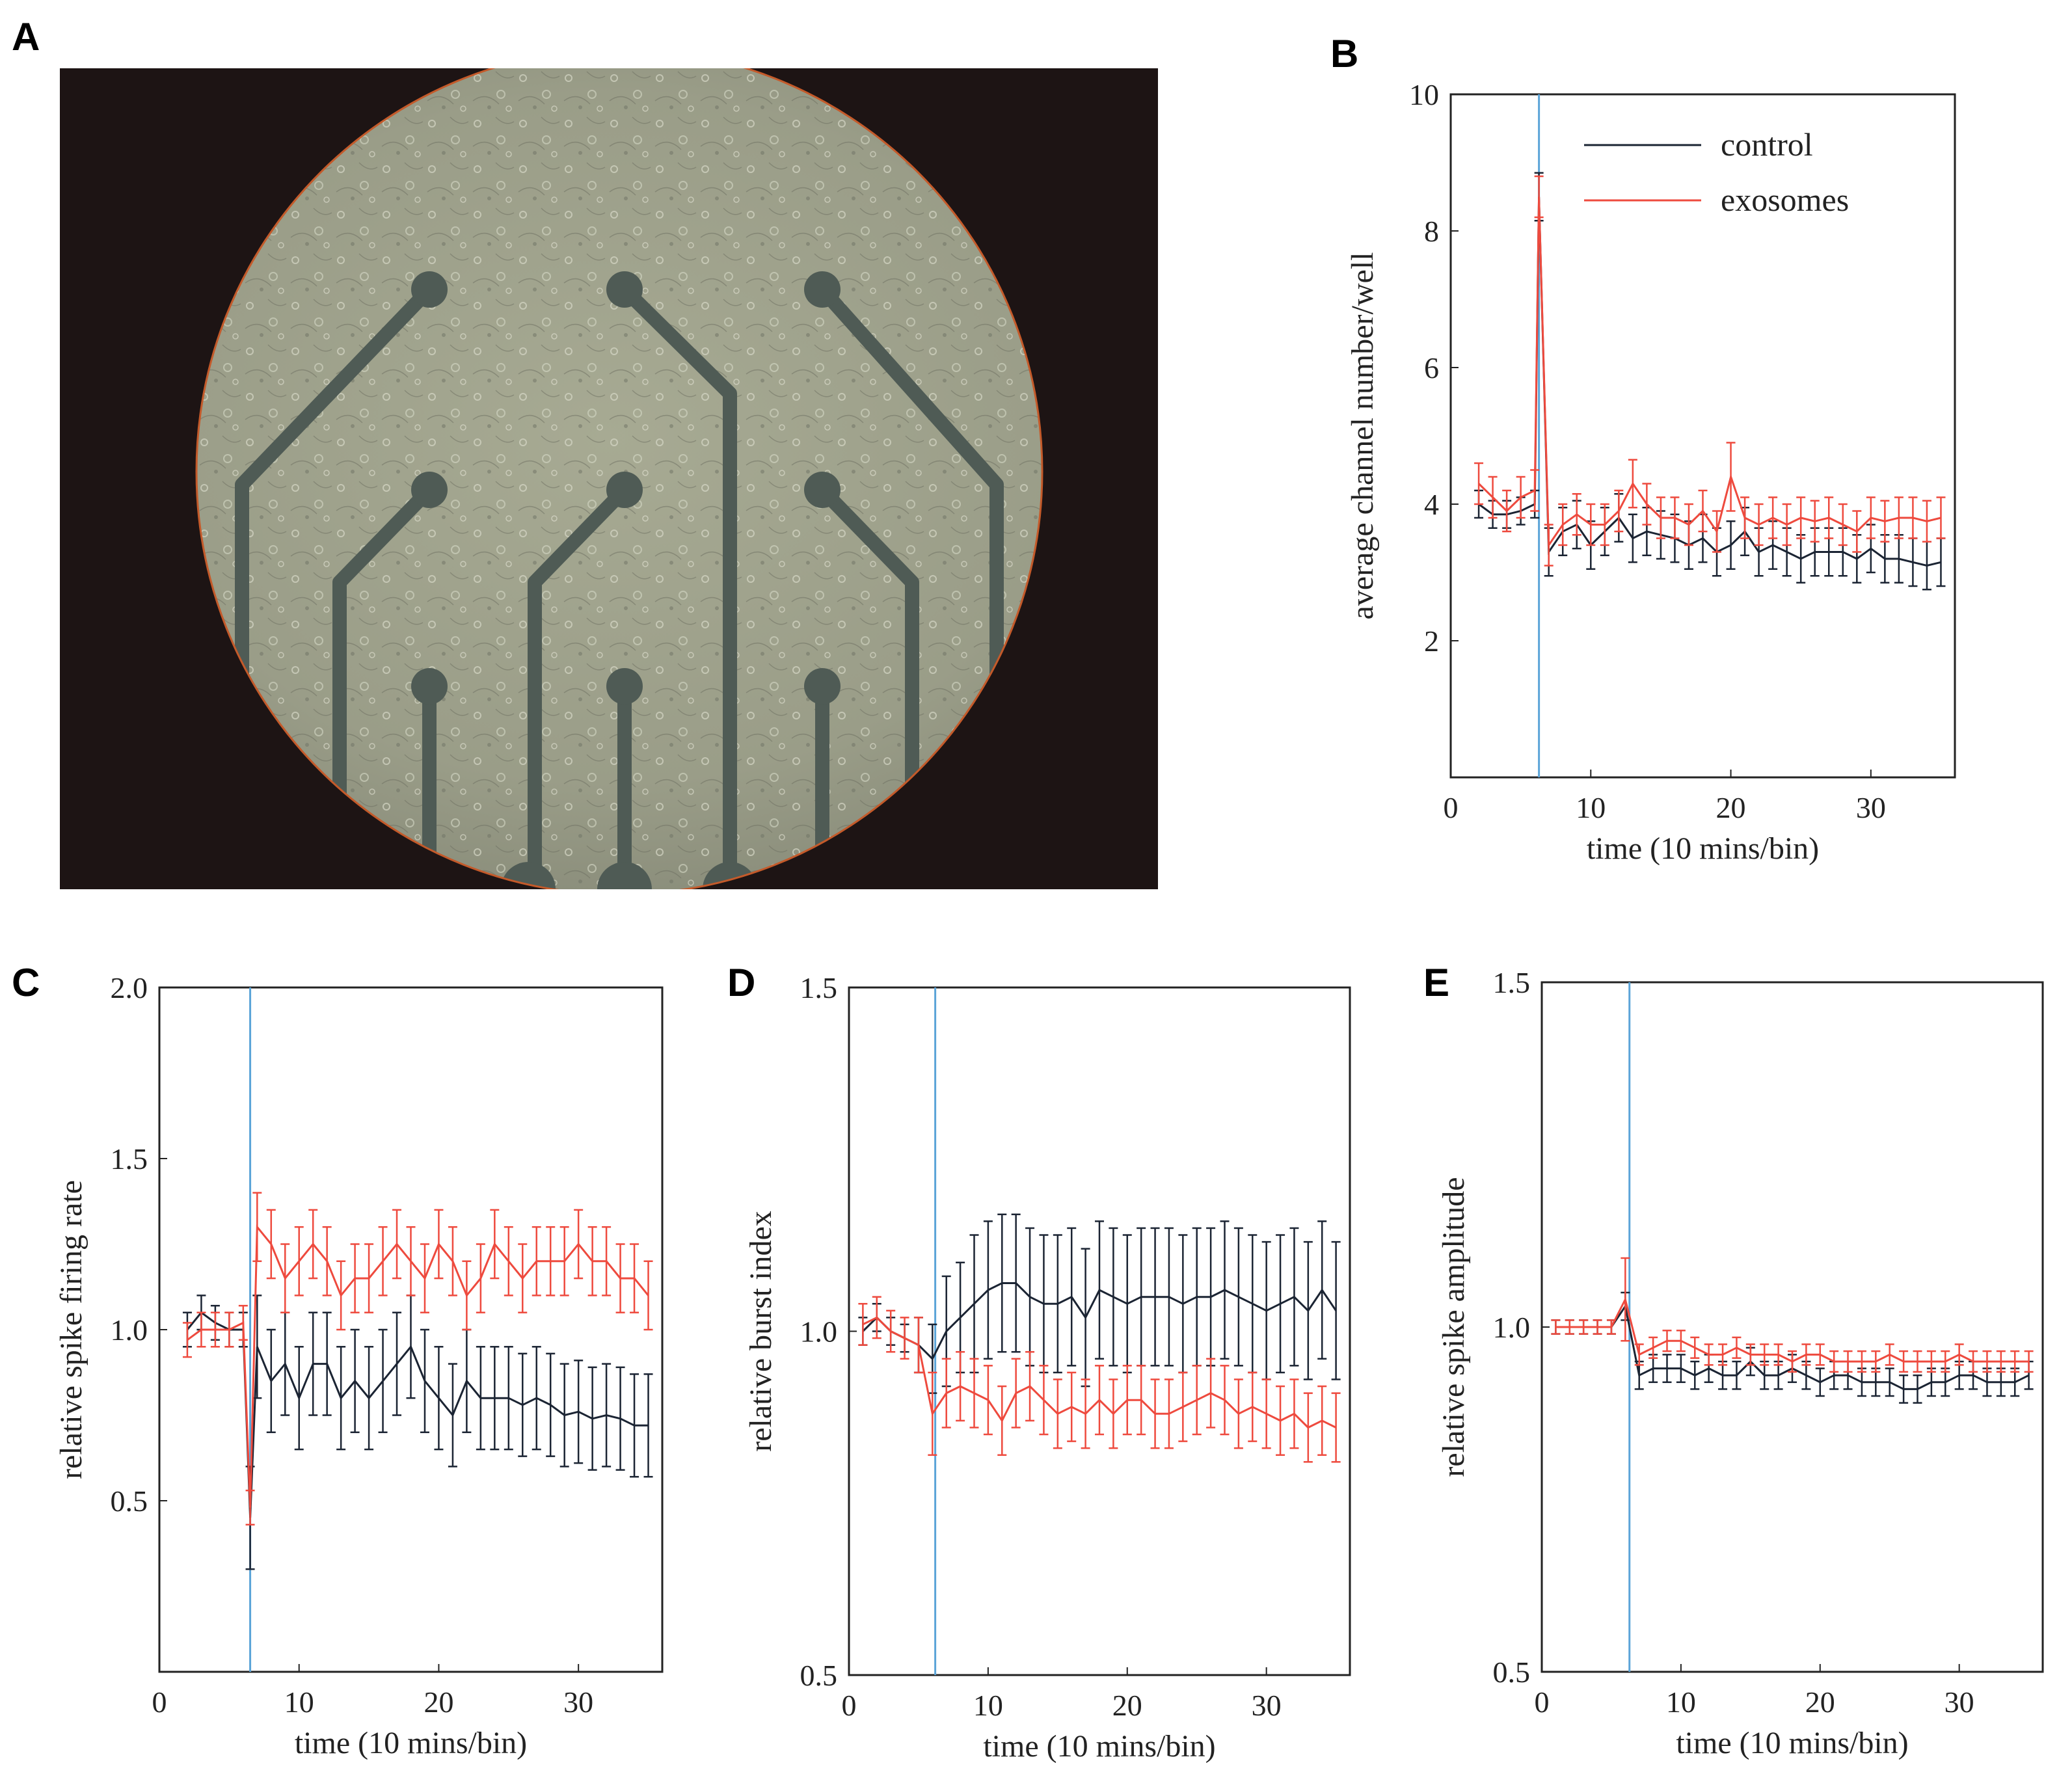  I want to click on chart-e-ylabel: relative spike amplitude, so click(1453, 1327).